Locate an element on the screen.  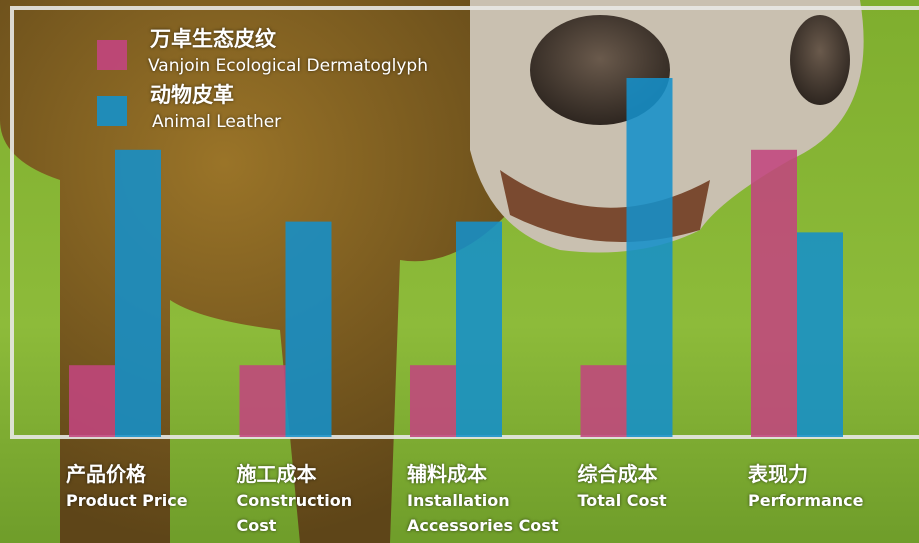
legend-label: 动物皮革 is located at coordinates (192, 95).